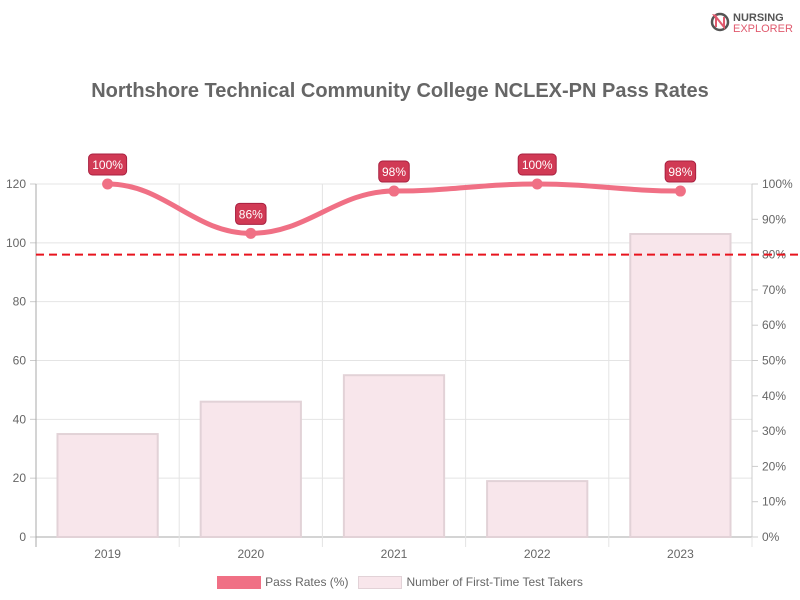 This screenshot has width=800, height=600. Describe the element at coordinates (20, 302) in the screenshot. I see `y-left-tick-label: 80` at that location.